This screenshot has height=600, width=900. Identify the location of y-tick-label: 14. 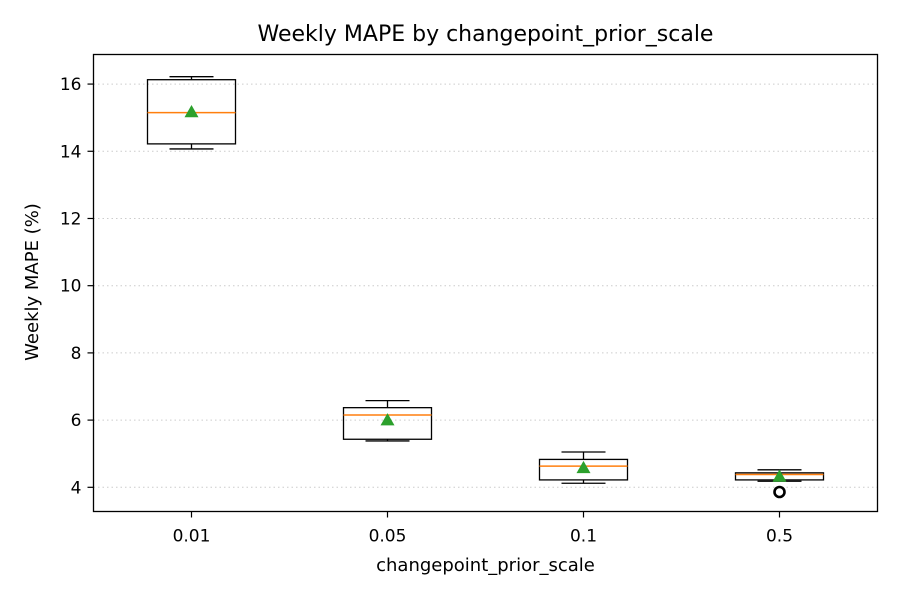
(71, 152).